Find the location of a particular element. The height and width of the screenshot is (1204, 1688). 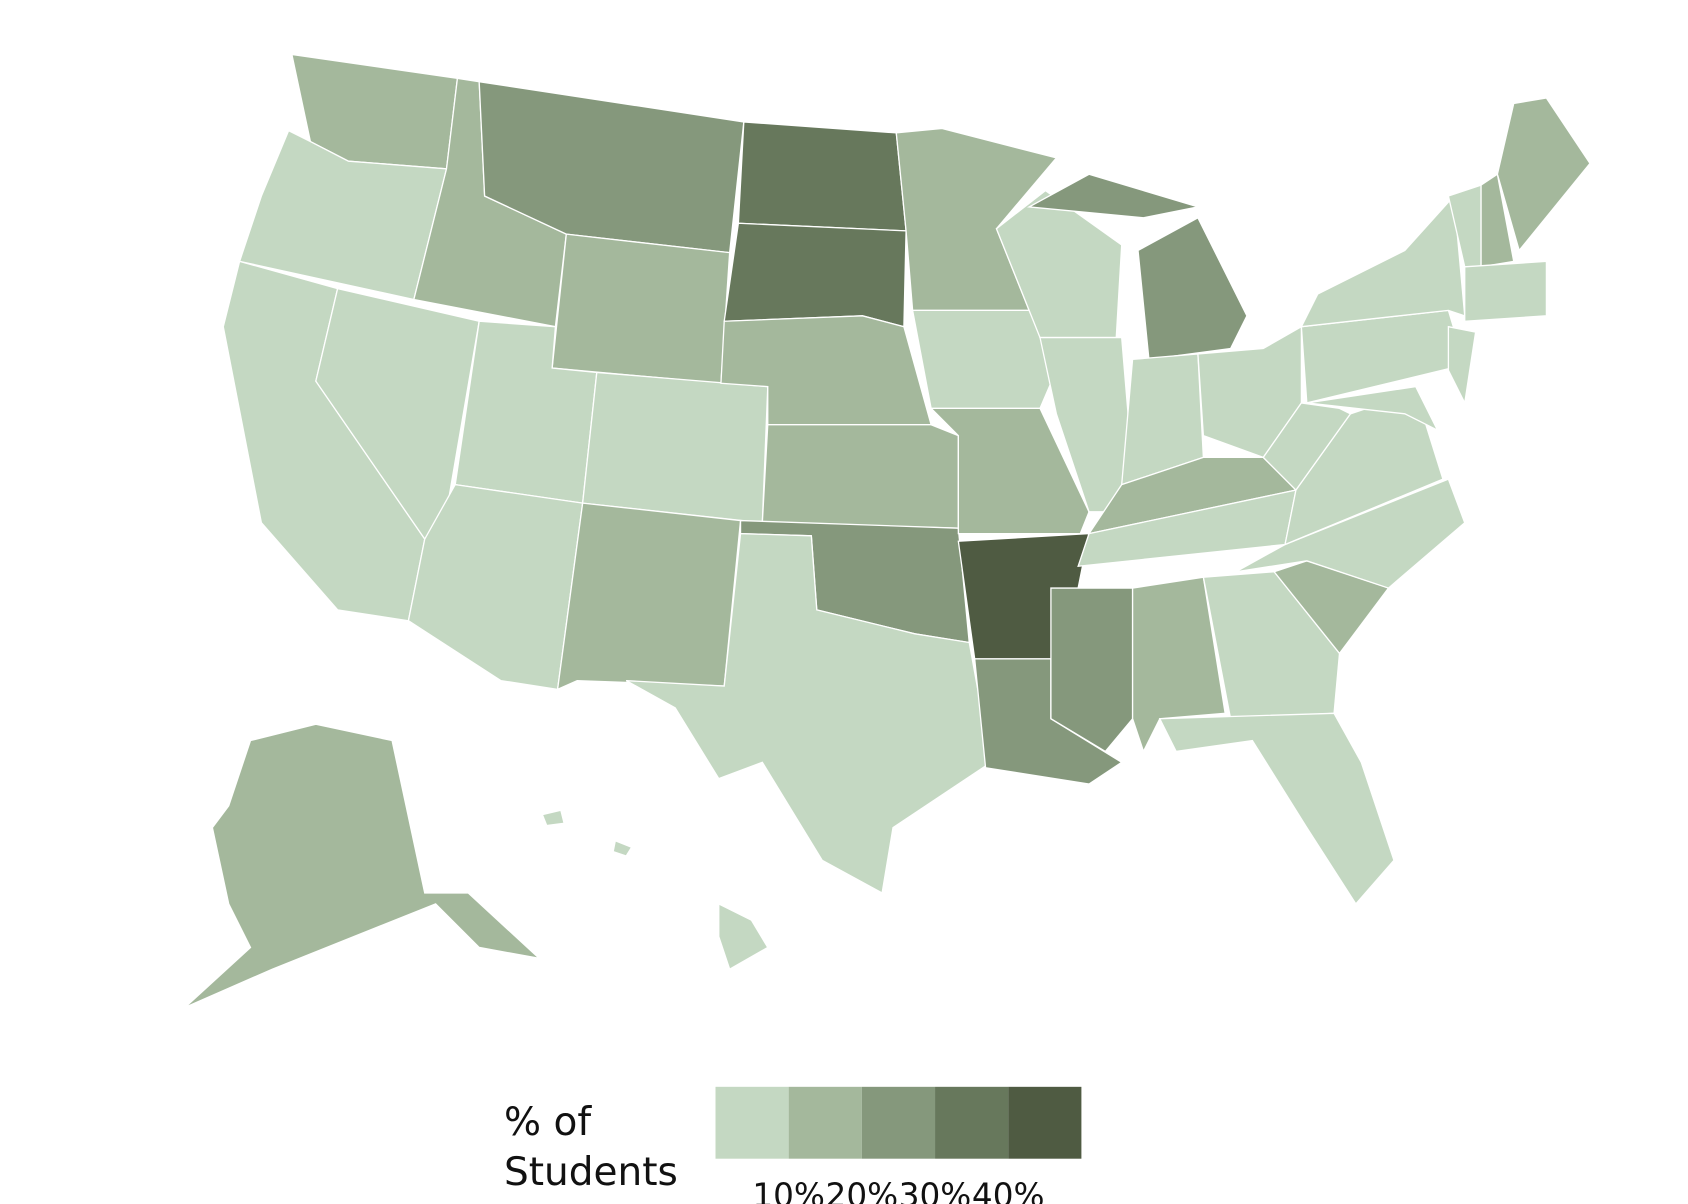

legend-tick-label: 30% is located at coordinates (935, 1190).